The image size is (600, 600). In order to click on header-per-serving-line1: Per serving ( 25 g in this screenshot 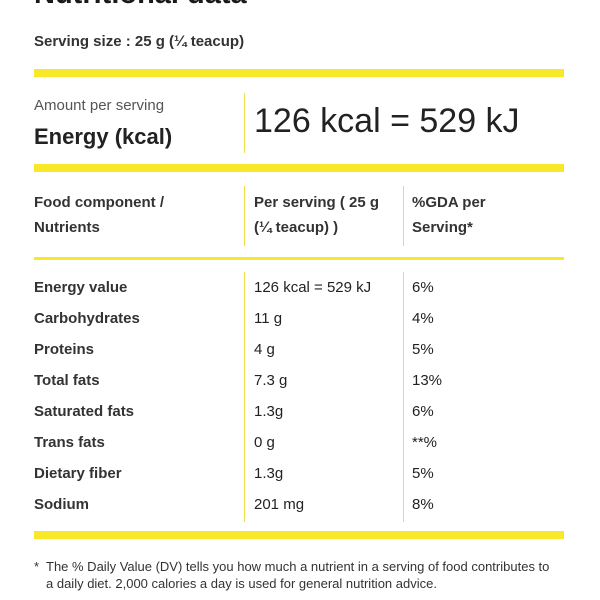, I will do `click(317, 202)`.